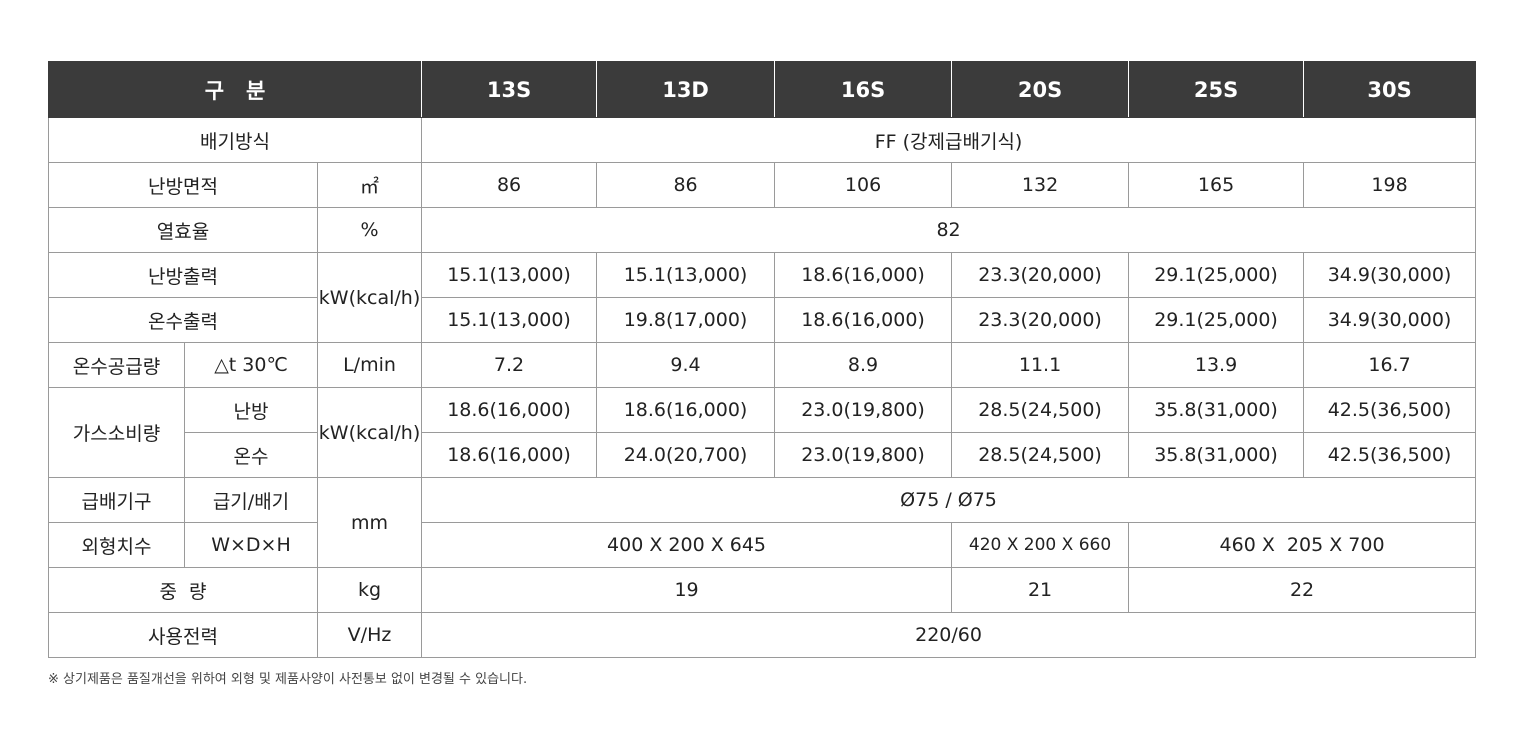  I want to click on row-area: 난방면적 ㎡ 86 86 106 132 165 198, so click(762, 185).